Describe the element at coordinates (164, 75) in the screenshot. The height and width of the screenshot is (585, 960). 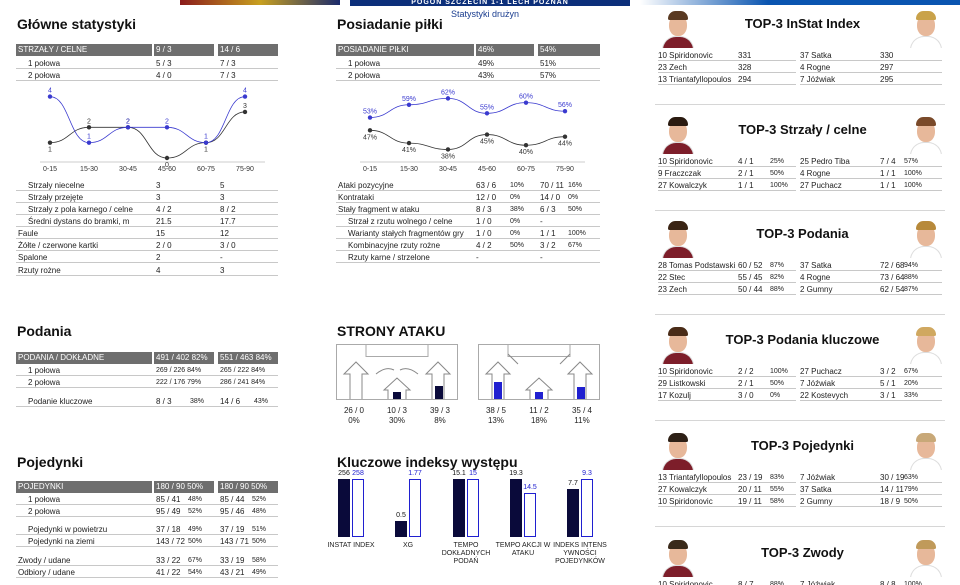
I see `row-home-value: 4 / 0` at that location.